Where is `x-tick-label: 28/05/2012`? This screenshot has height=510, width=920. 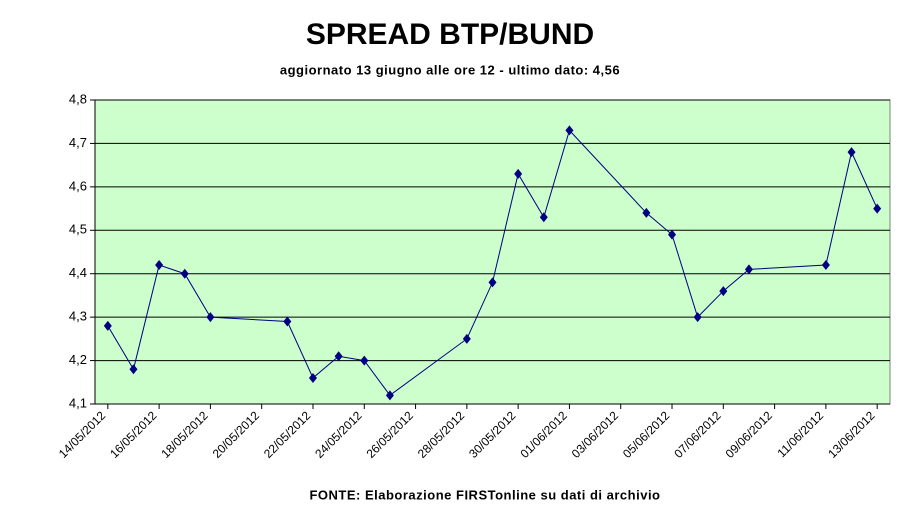 x-tick-label: 28/05/2012 is located at coordinates (441, 434).